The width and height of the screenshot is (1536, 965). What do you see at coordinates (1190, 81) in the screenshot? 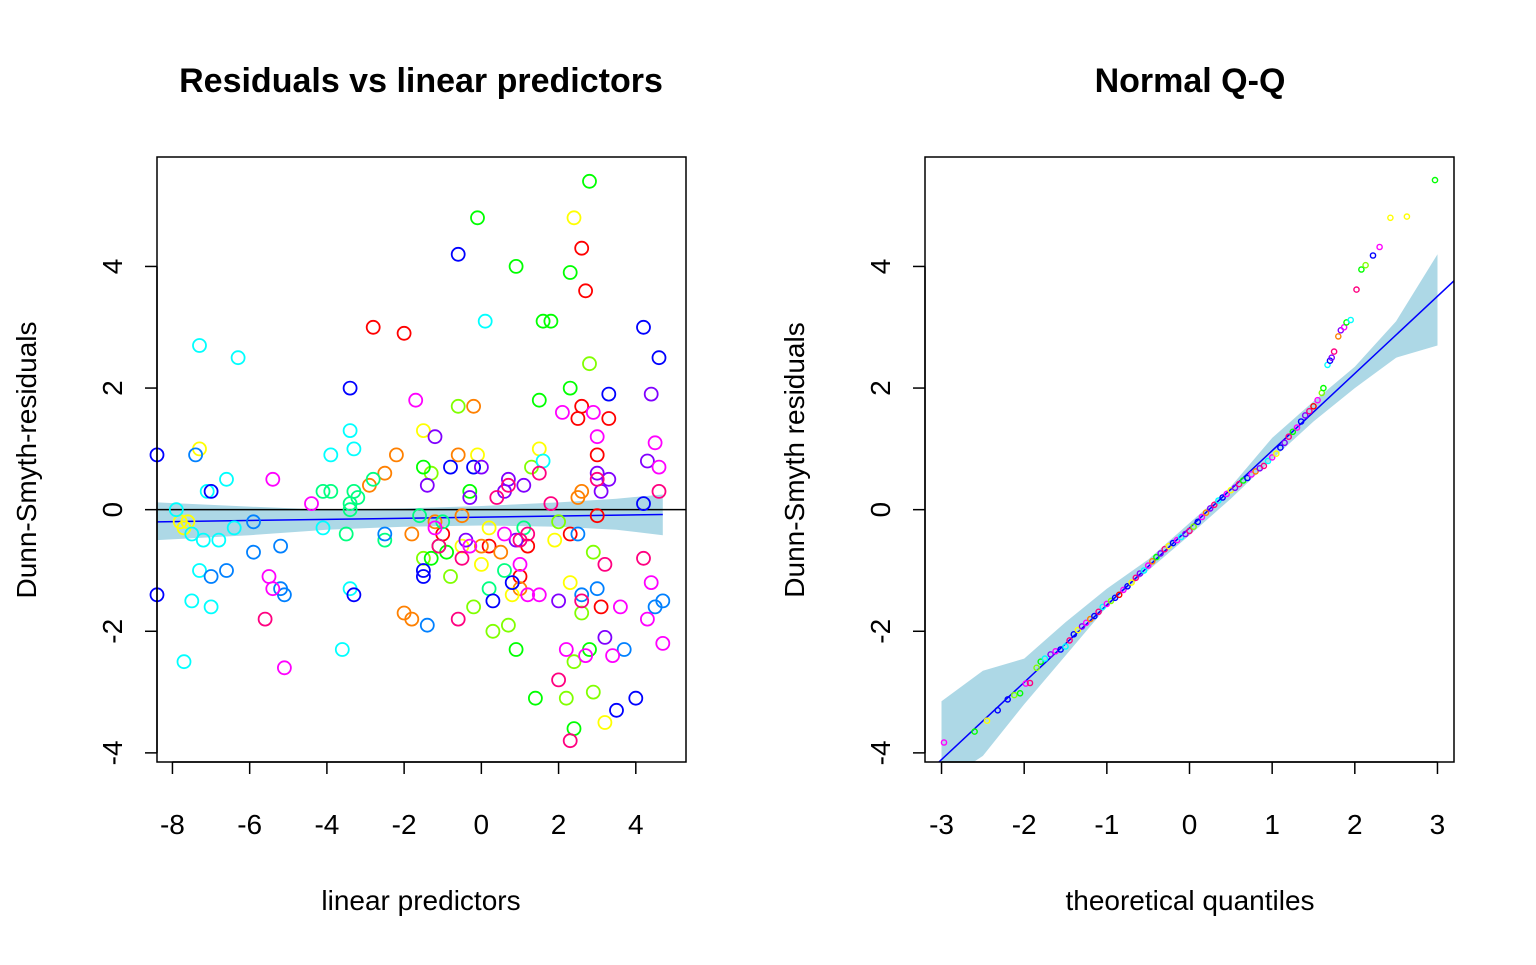
I see `plot-title: Normal Q-Q` at bounding box center [1190, 81].